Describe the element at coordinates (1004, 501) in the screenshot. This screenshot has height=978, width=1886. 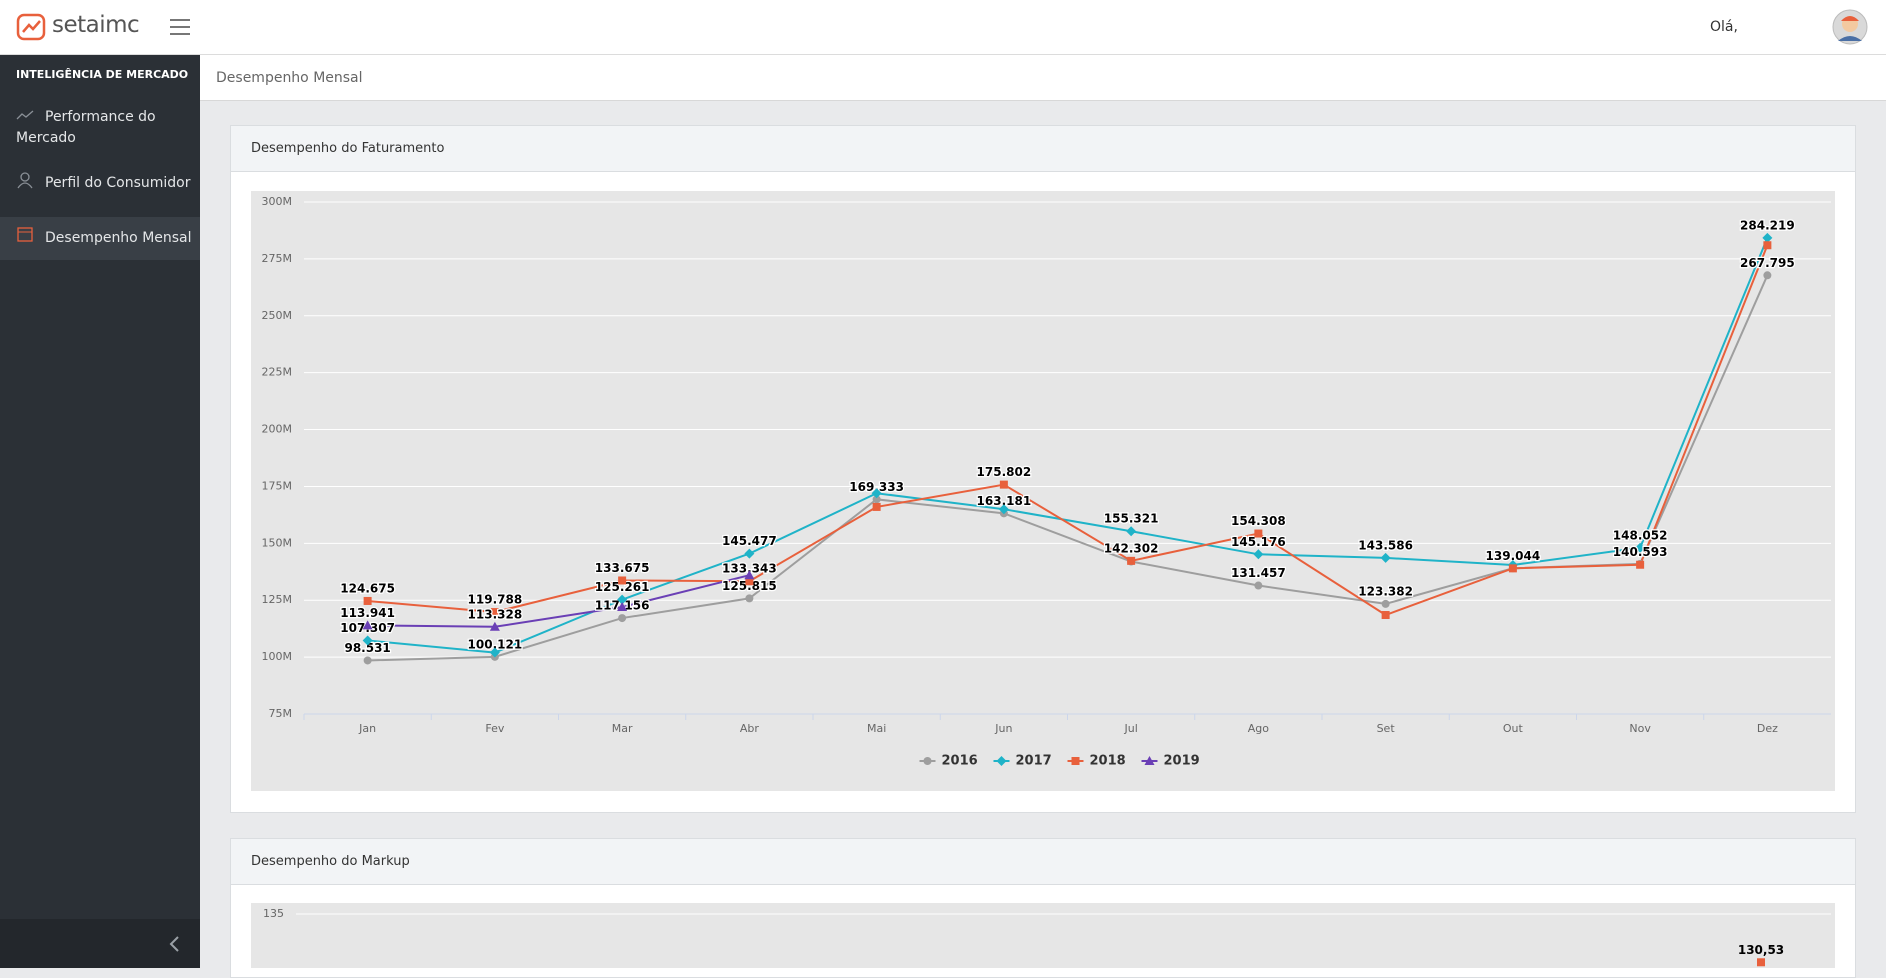
I see `data-label: 163.181` at that location.